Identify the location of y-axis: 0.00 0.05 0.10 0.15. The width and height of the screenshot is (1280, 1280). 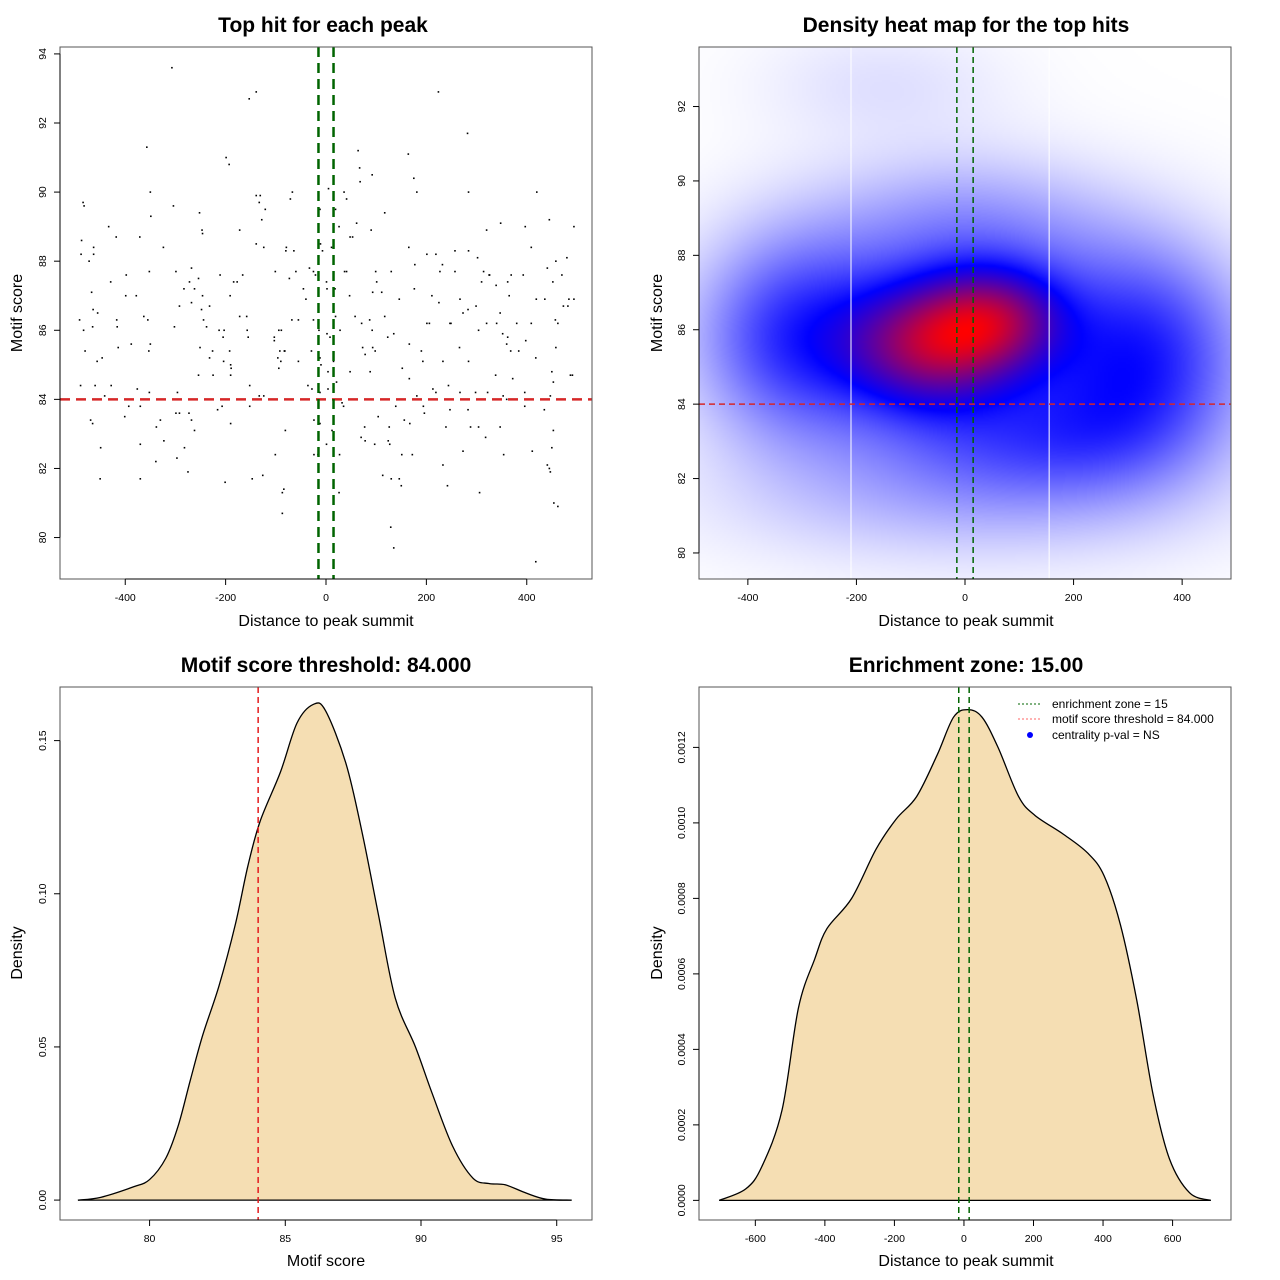
(49, 970).